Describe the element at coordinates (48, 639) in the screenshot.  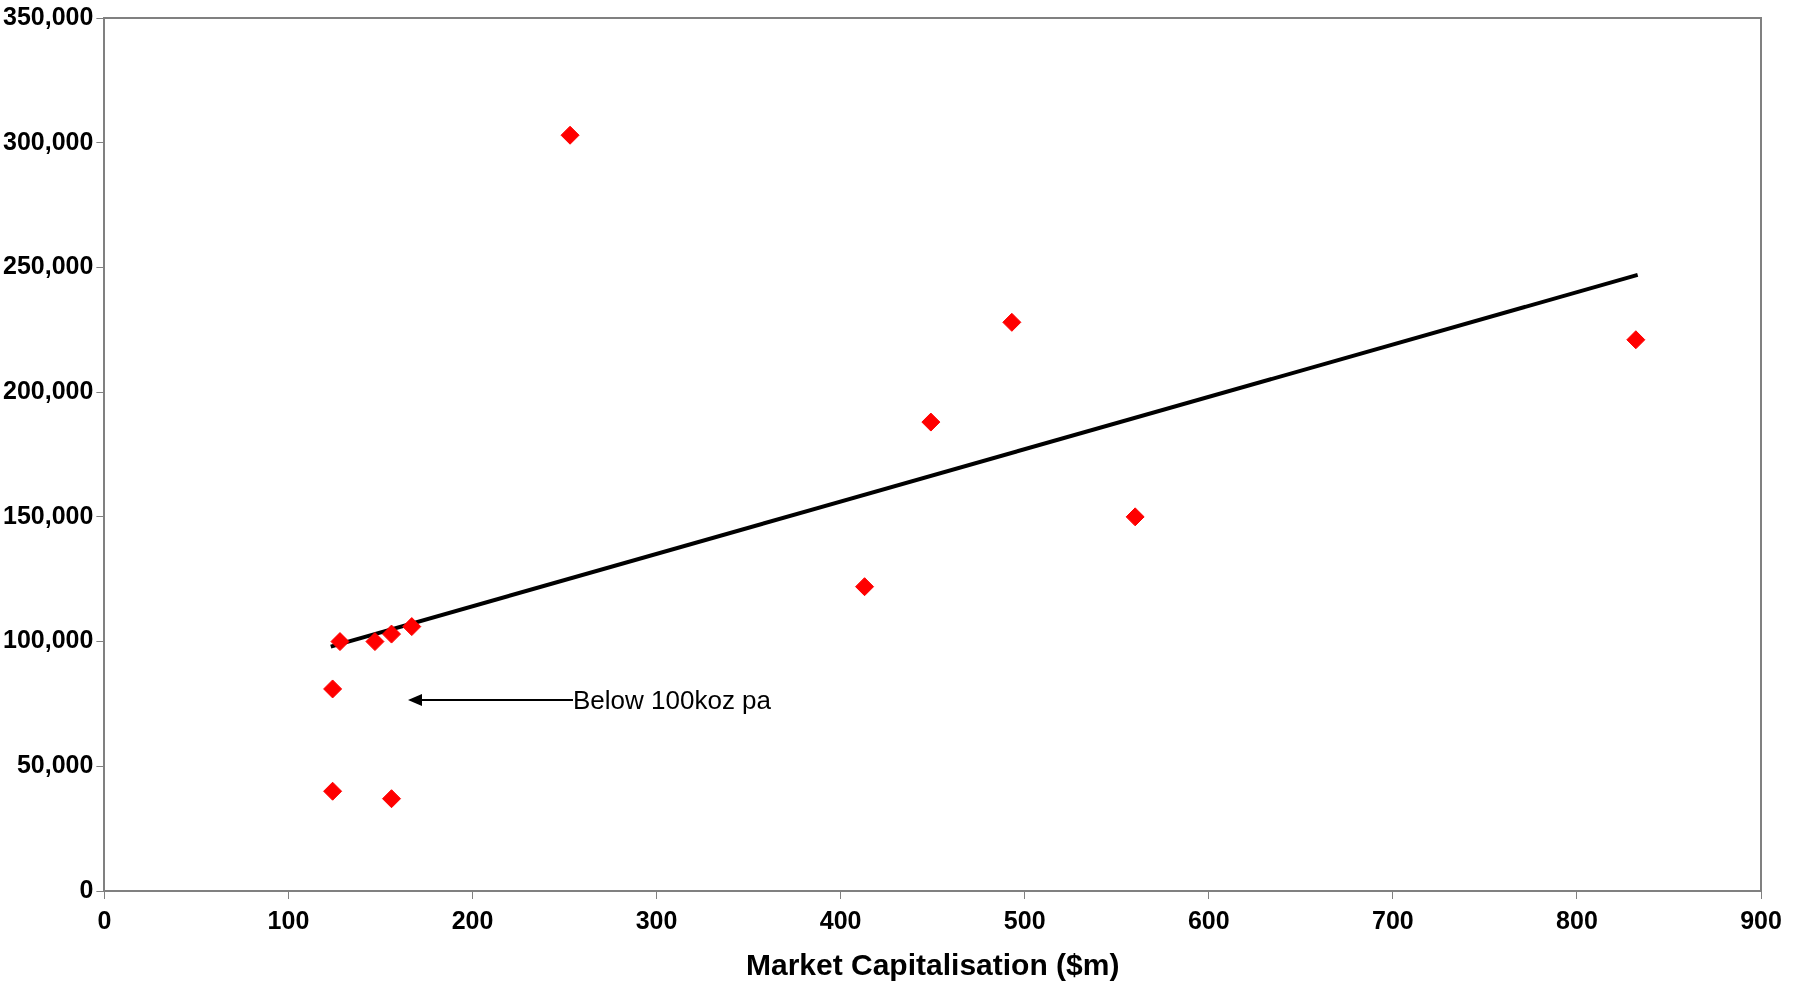
I see `y-tick-label: 100,000` at that location.